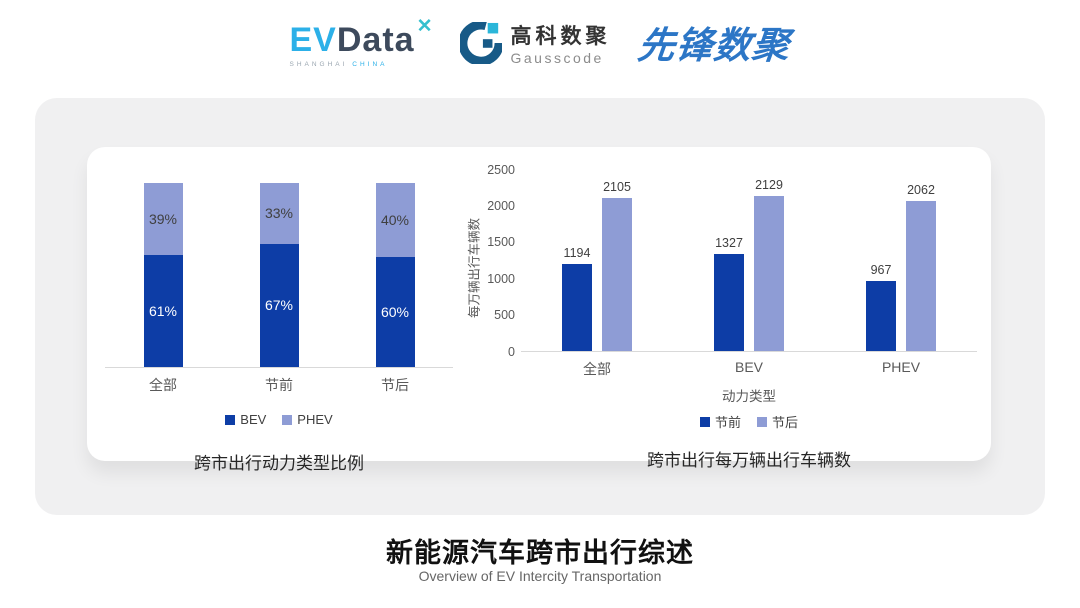  Describe the element at coordinates (540, 576) in the screenshot. I see `page-subtitle: Overview of EV Intercity Transportation` at that location.